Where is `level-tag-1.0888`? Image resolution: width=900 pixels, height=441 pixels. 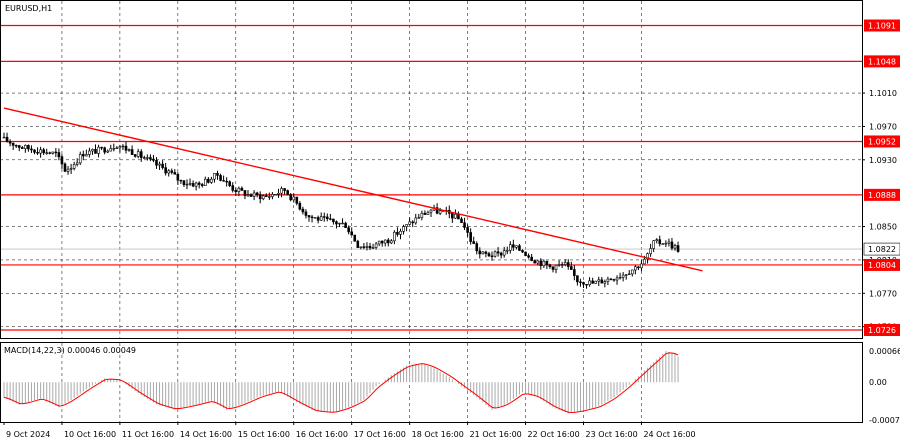
level-tag-1.0888 is located at coordinates (882, 194).